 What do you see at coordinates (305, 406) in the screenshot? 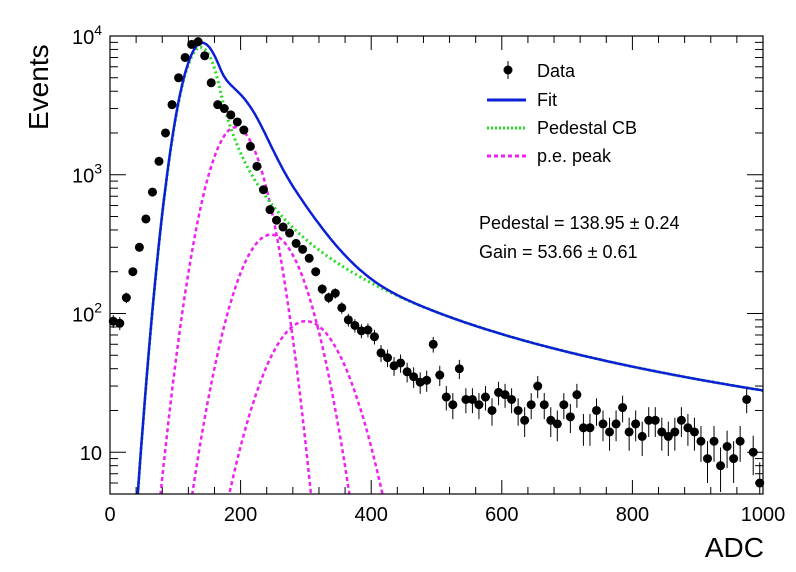
I see `pe-peak-curve` at bounding box center [305, 406].